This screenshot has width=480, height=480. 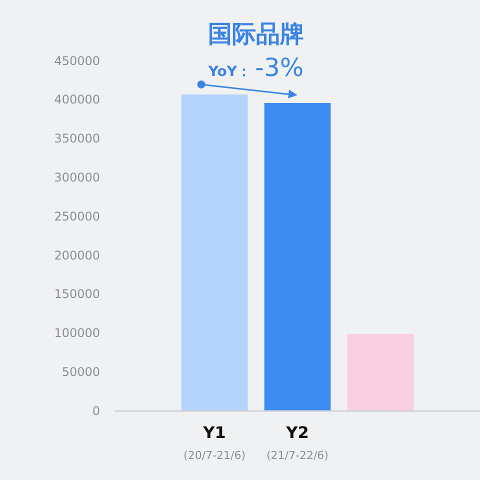 What do you see at coordinates (297, 442) in the screenshot?
I see `x-tick-label: Y2 (21/7-22/6)` at bounding box center [297, 442].